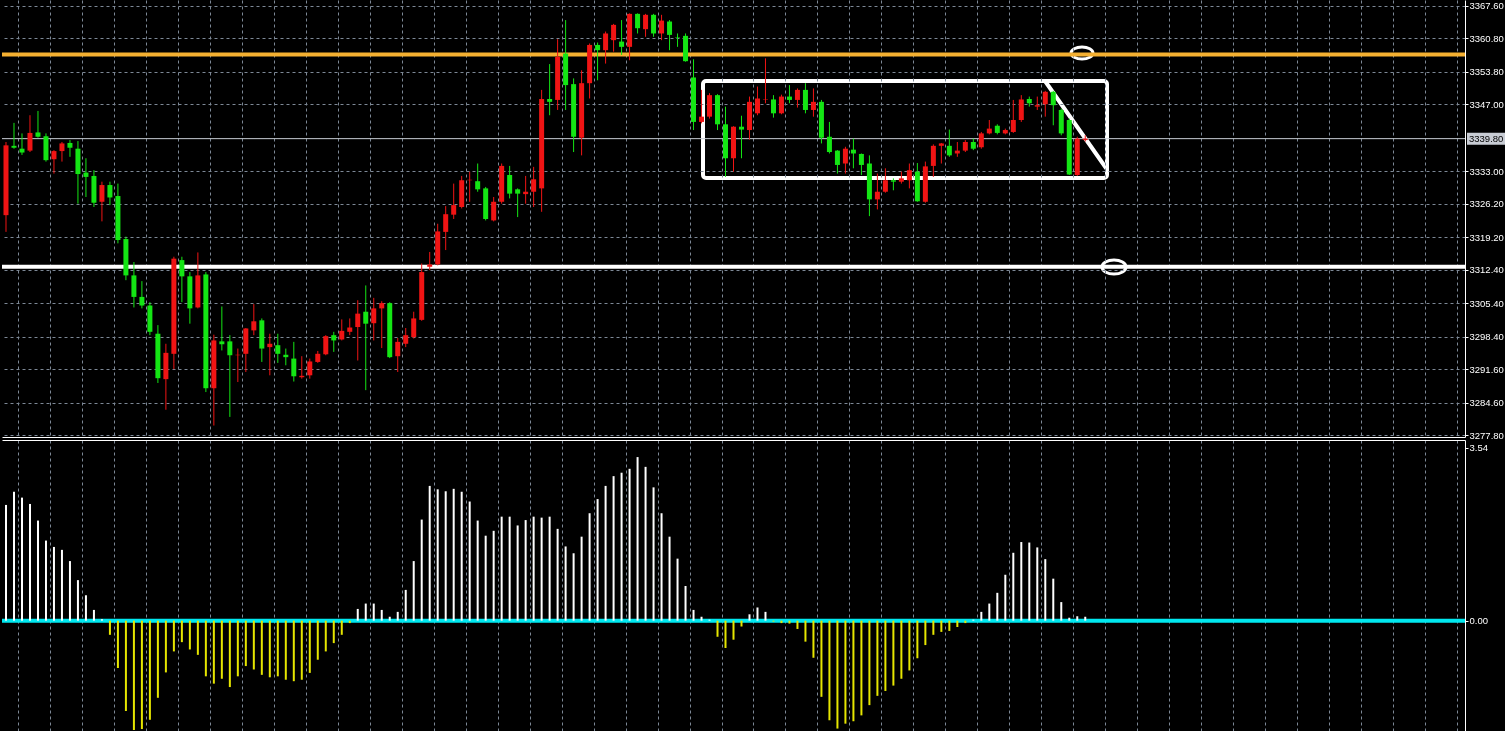 Image resolution: width=1505 pixels, height=731 pixels. What do you see at coordinates (1486, 171) in the screenshot?
I see `y-tick-label: 3333.00` at bounding box center [1486, 171].